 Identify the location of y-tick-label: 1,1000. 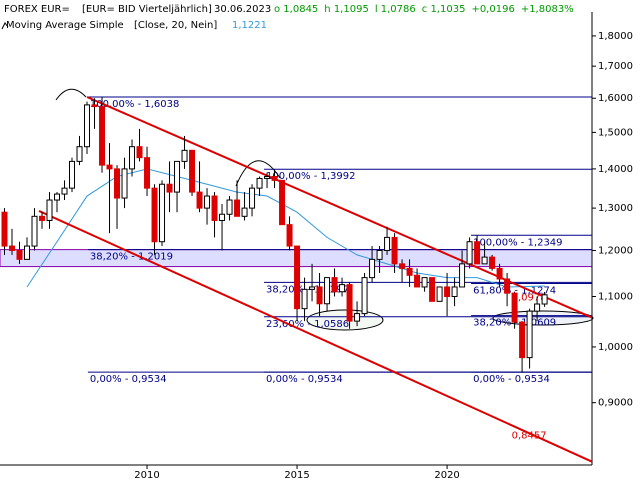
(615, 297).